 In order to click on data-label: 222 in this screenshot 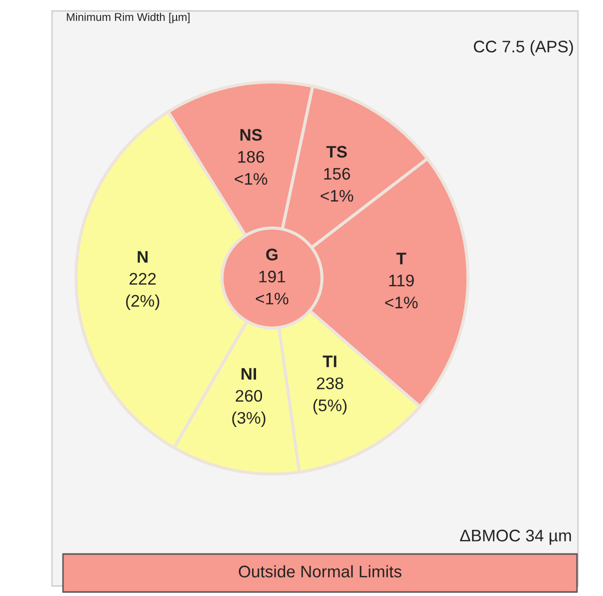, I will do `click(143, 278)`.